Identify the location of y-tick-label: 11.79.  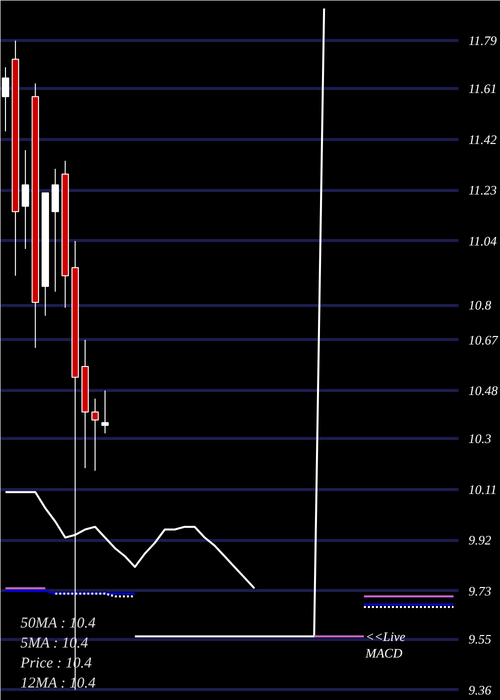
(483, 40).